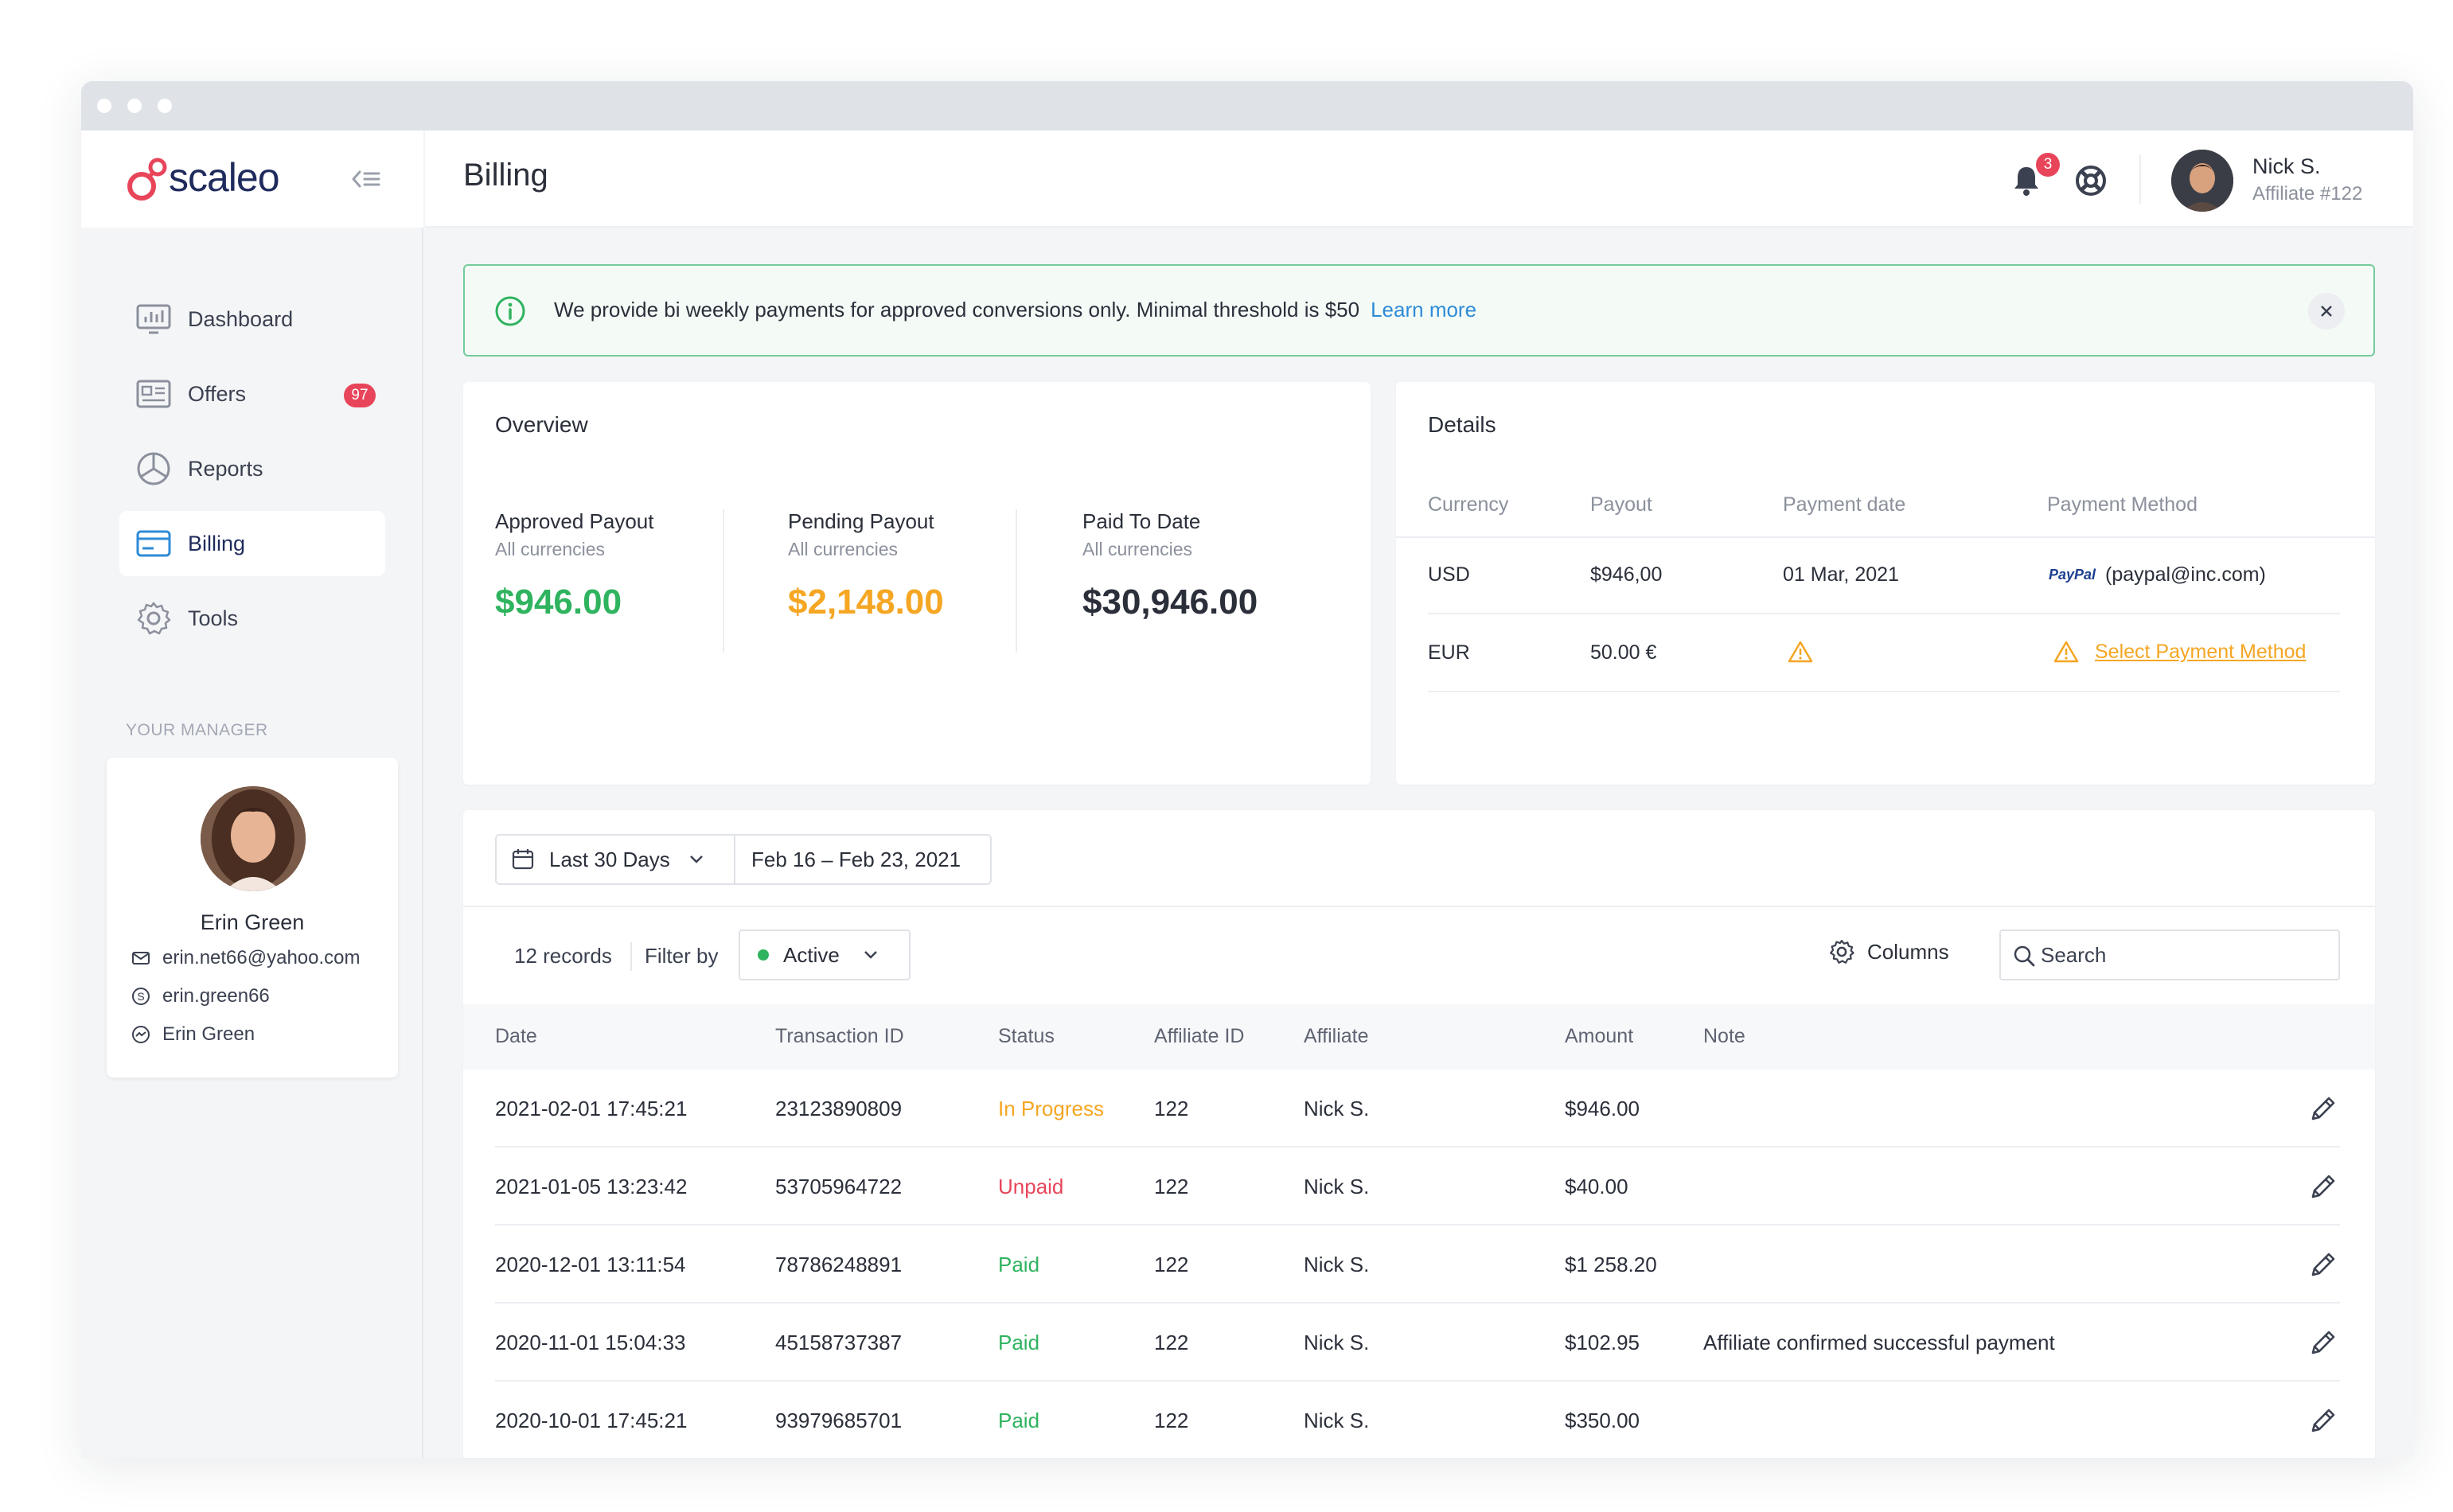 Image resolution: width=2453 pixels, height=1512 pixels. I want to click on details-col-payment-date: Payment date, so click(1844, 504).